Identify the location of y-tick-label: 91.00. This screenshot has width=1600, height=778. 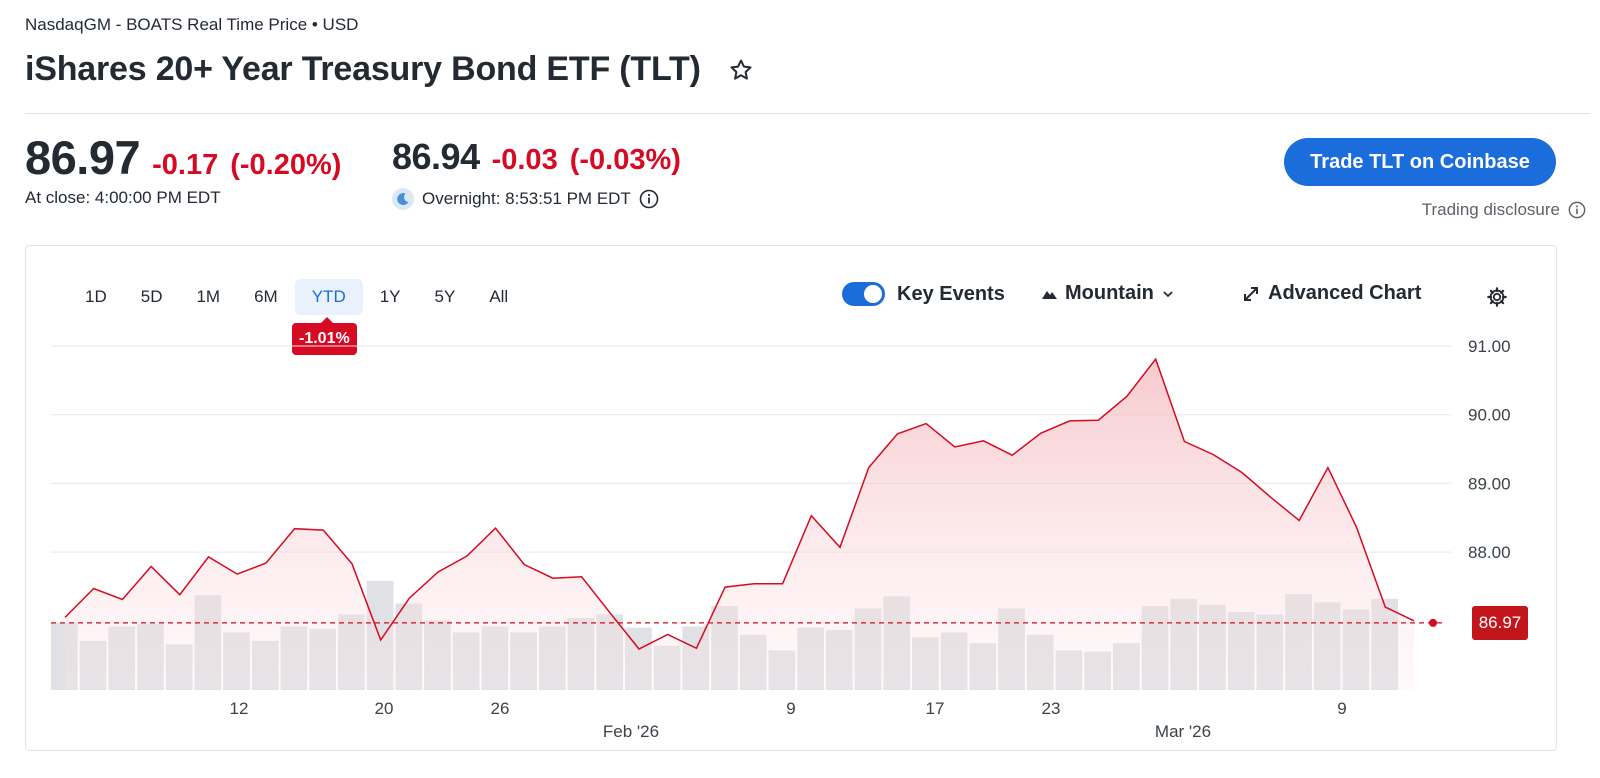
(1489, 346).